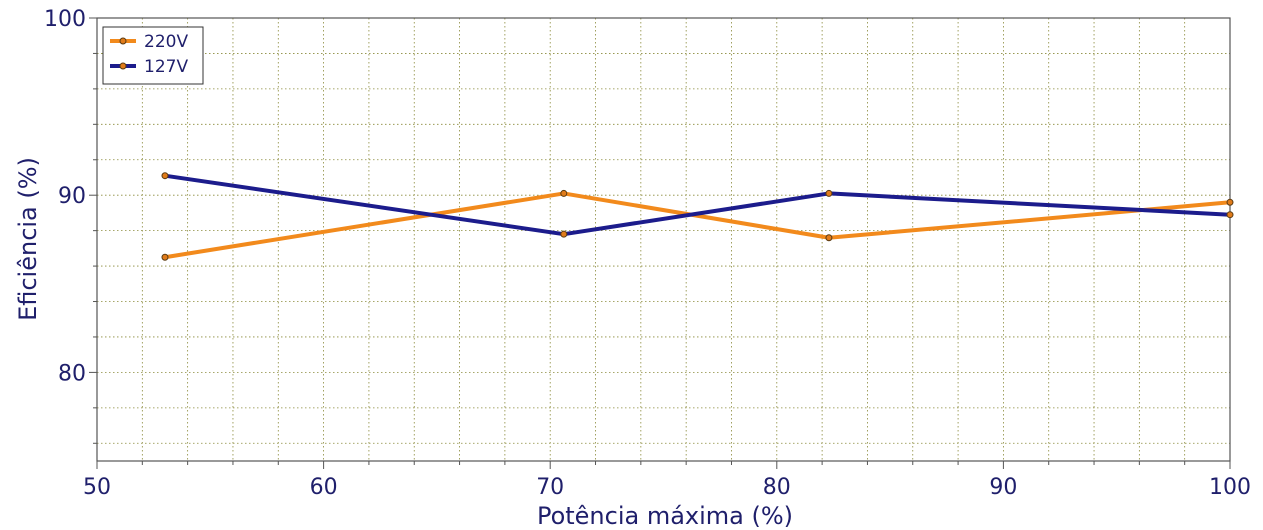 The height and width of the screenshot is (530, 1263). I want to click on legend-label: 127V, so click(166, 67).